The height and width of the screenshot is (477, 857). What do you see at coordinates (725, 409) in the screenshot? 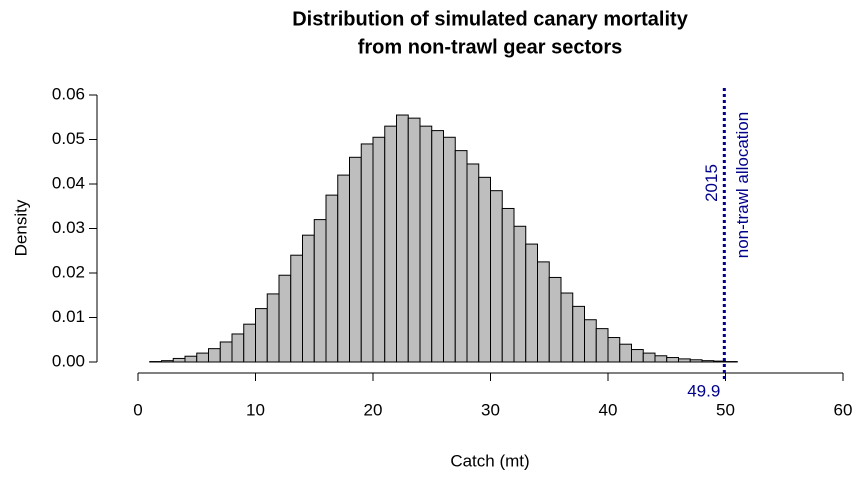
I see `x-tick-label: 50` at bounding box center [725, 409].